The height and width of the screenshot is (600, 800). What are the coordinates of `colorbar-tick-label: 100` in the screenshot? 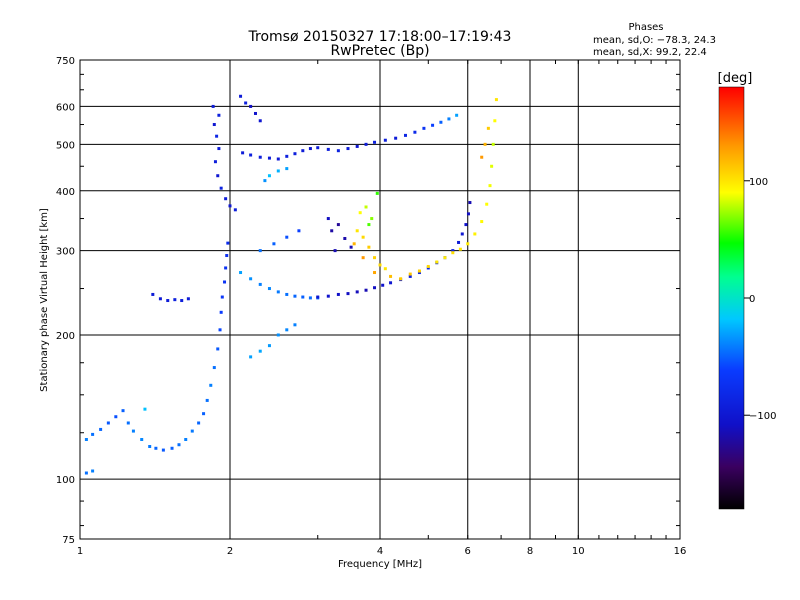 It's located at (758, 182).